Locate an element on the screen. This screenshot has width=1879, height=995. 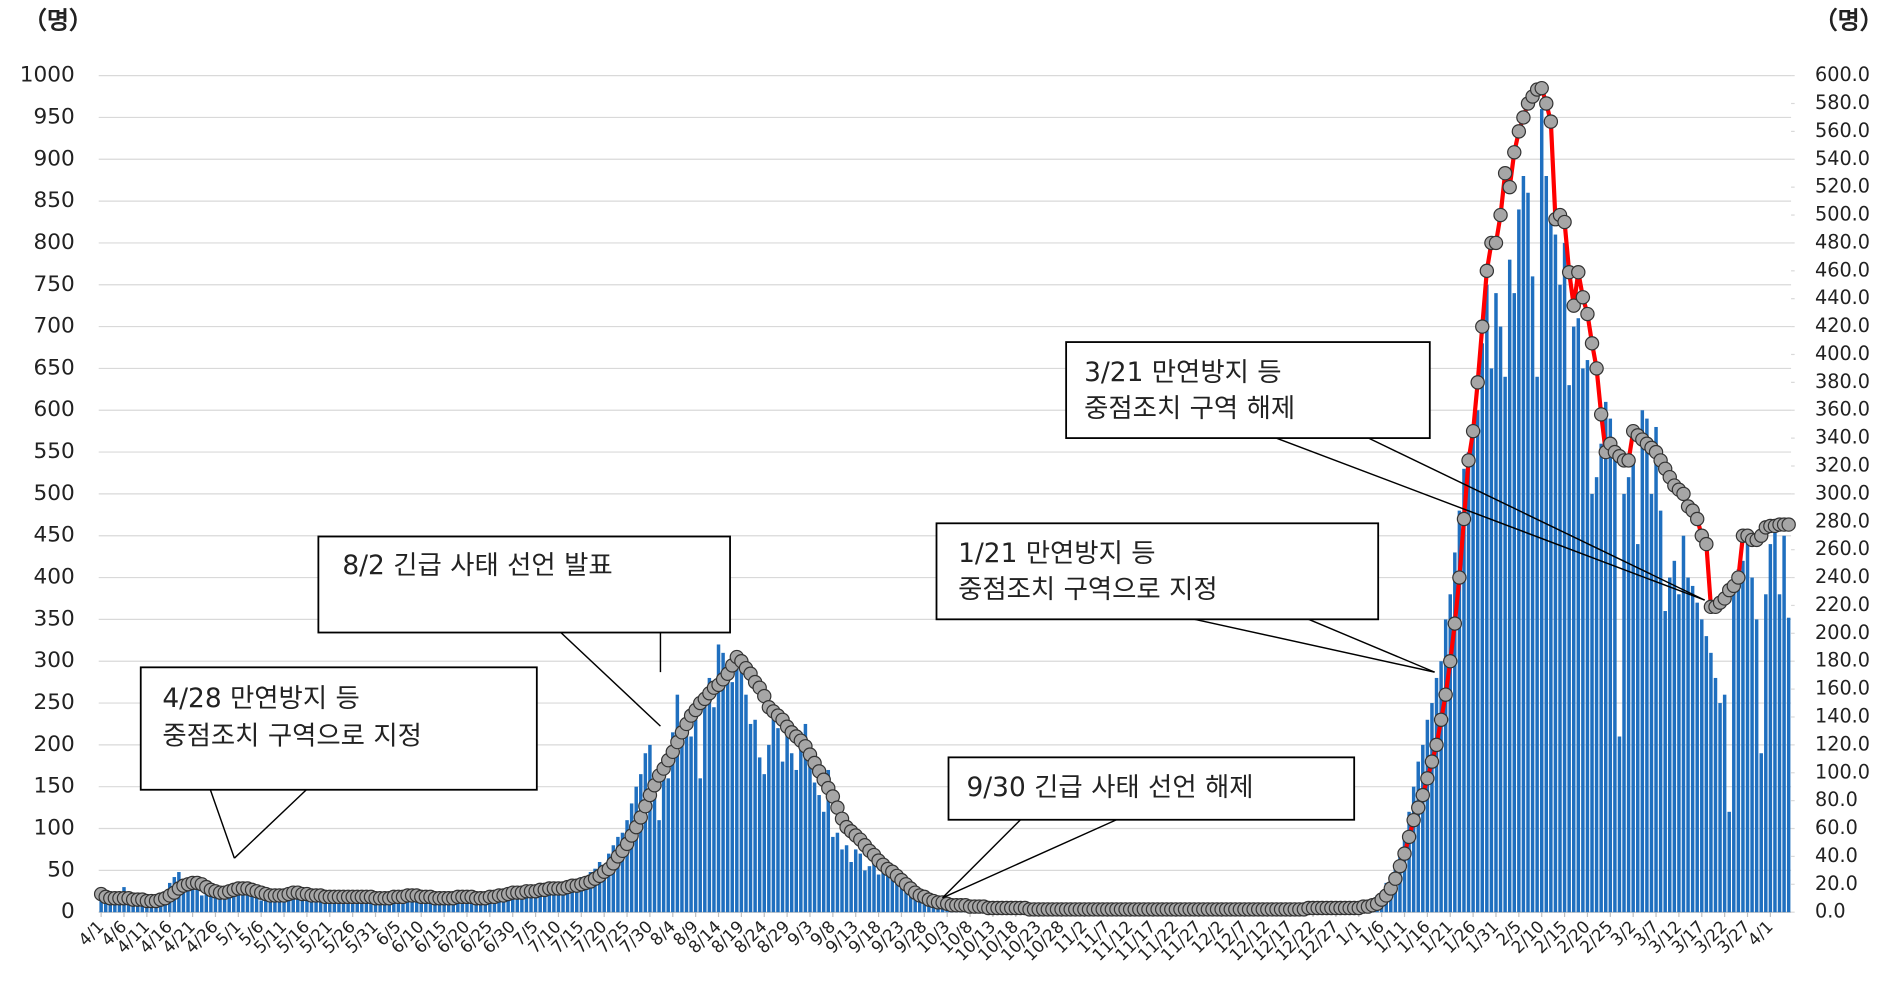
y2-tick-label: 180.0 is located at coordinates (1842, 660).